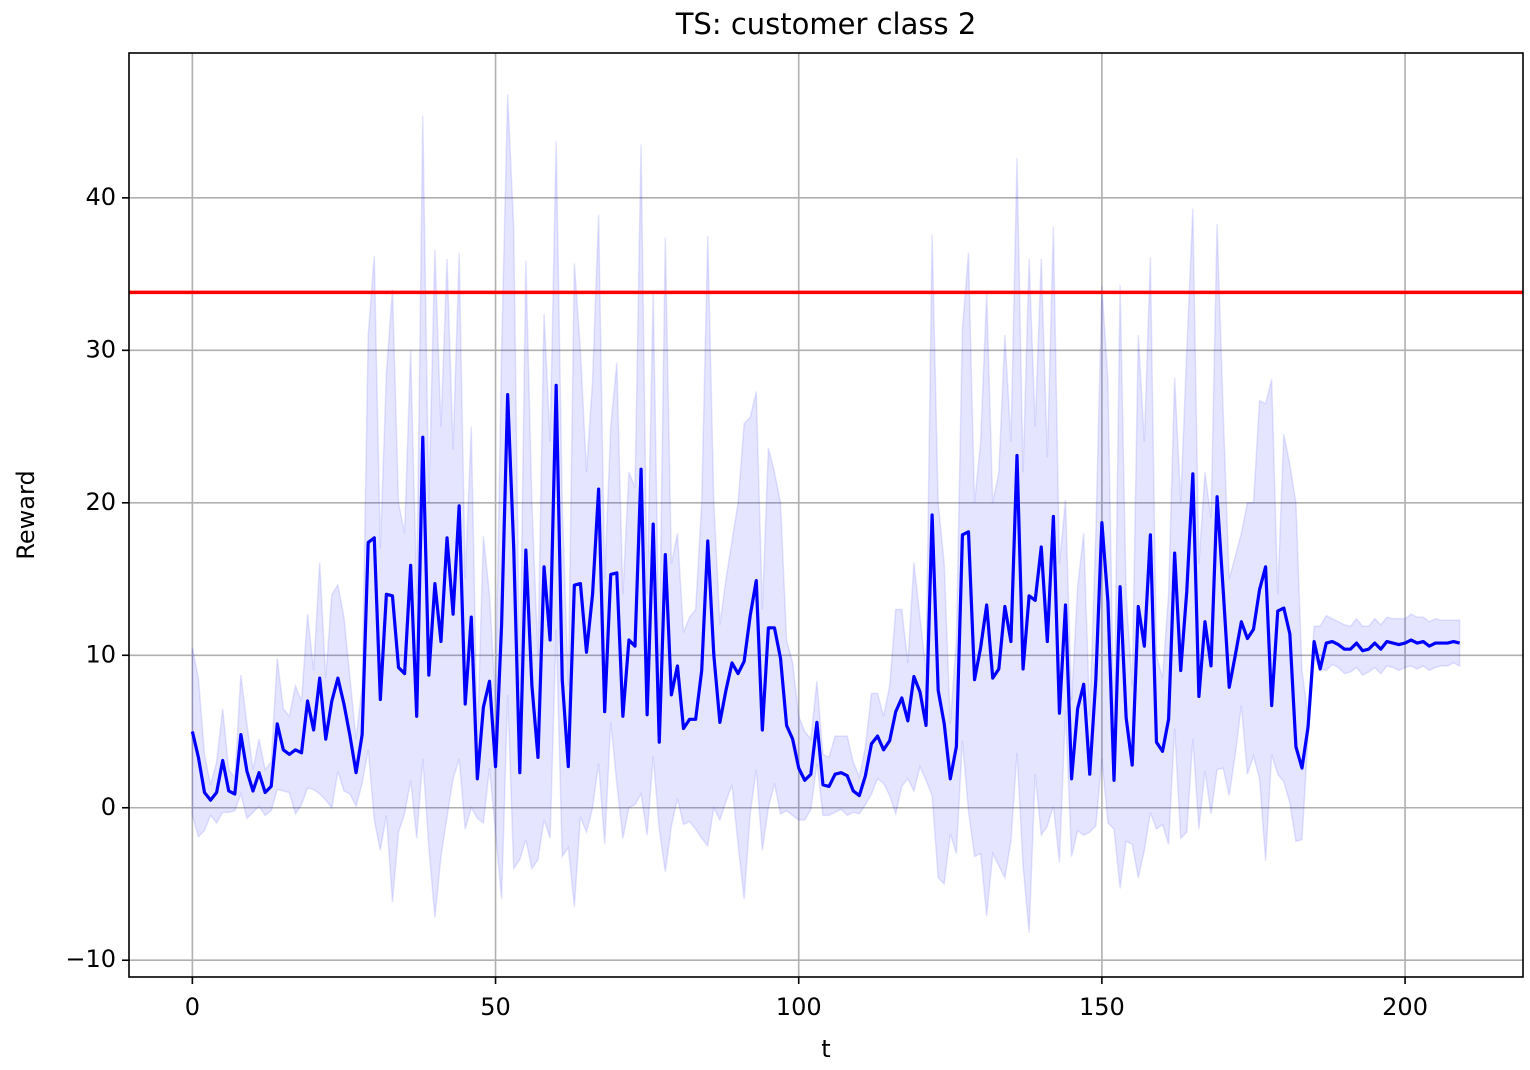  What do you see at coordinates (799, 1007) in the screenshot?
I see `x-tick-label: 100` at bounding box center [799, 1007].